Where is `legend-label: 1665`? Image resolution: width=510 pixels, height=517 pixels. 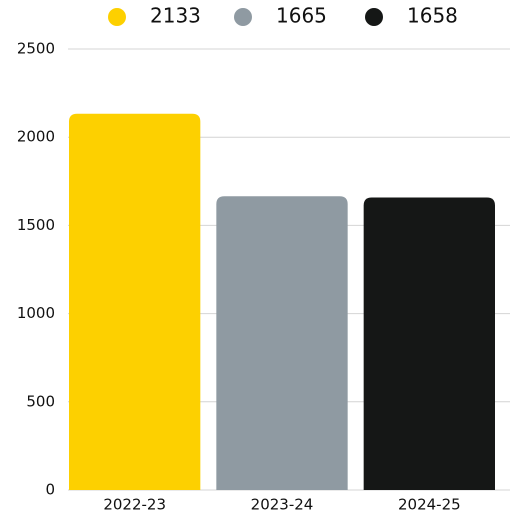 legend-label: 1665 is located at coordinates (301, 16).